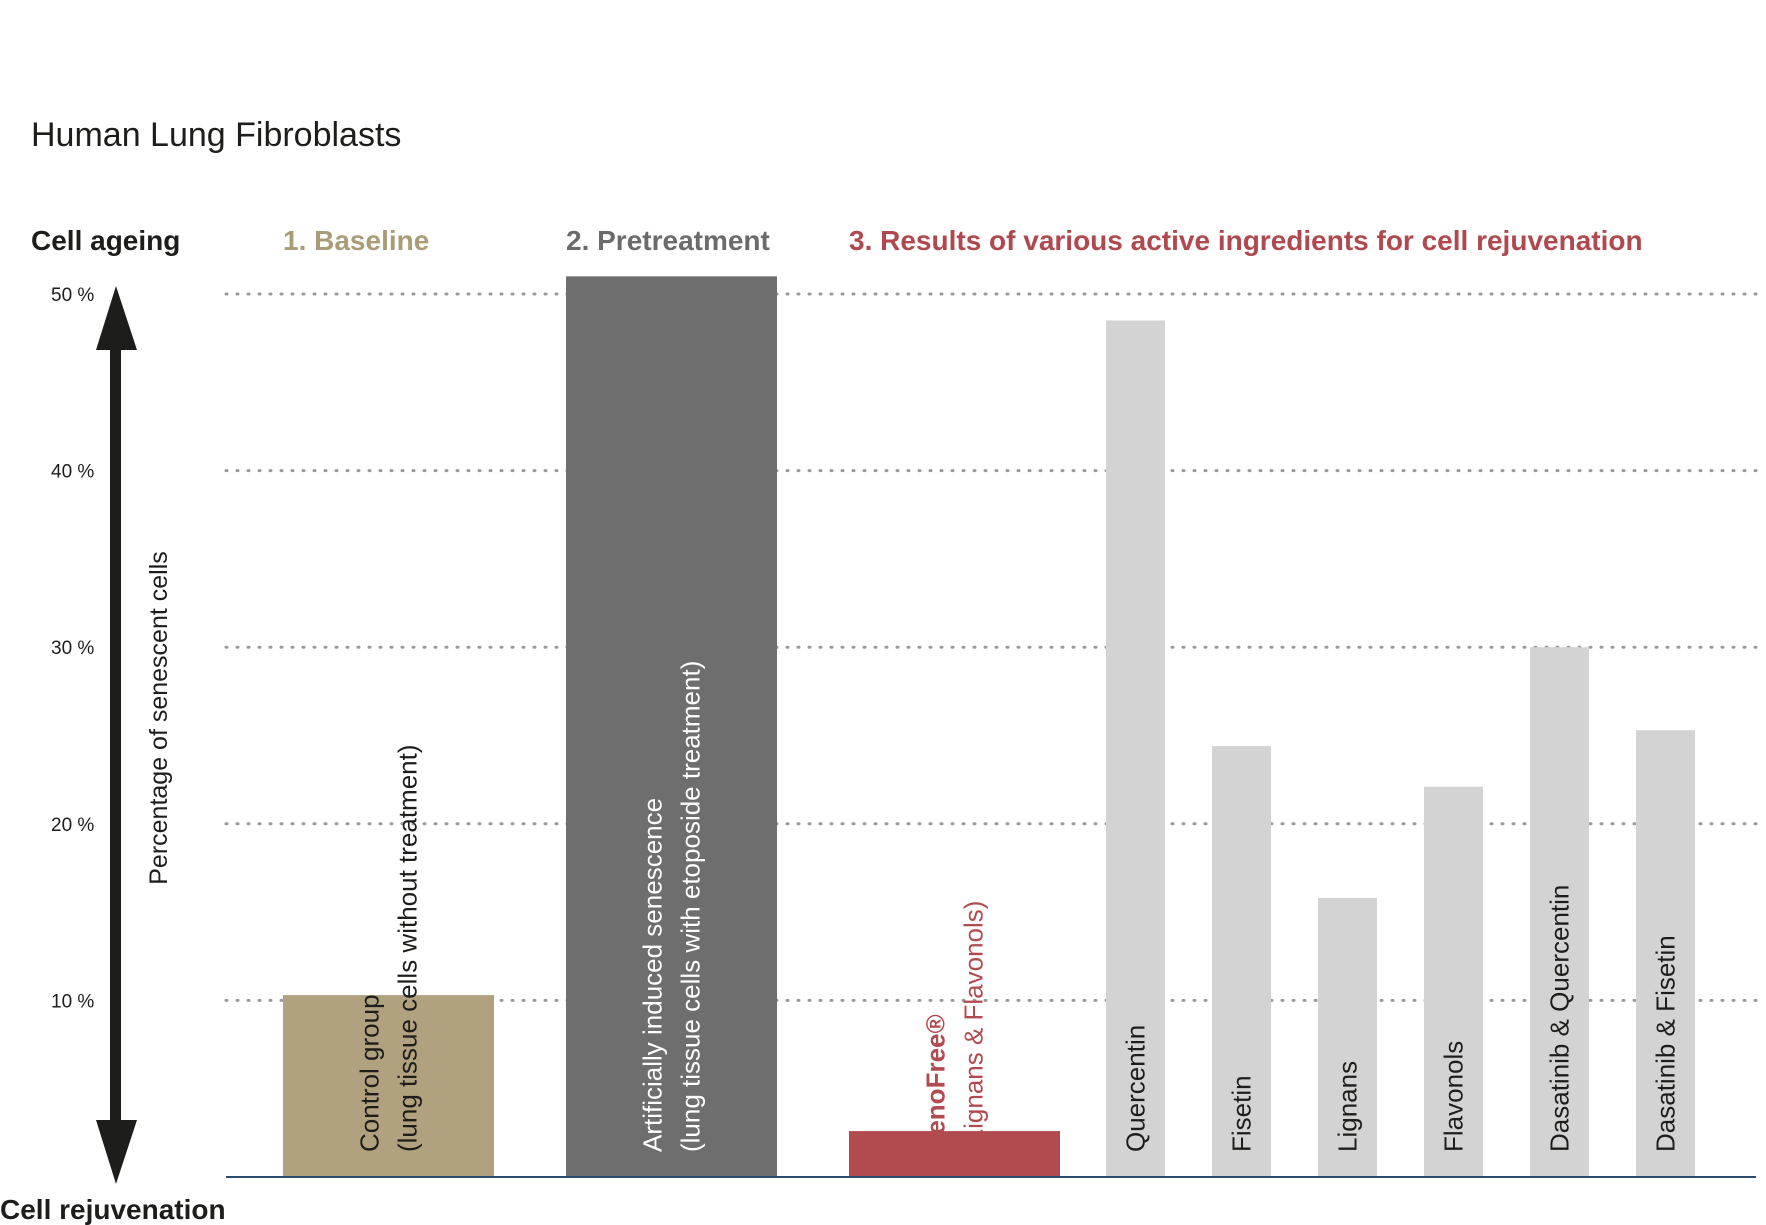 This screenshot has width=1766, height=1225. What do you see at coordinates (1666, 1043) in the screenshot?
I see `bar-label-dasatinib-fisetin: Dasatinib & Fisetin` at bounding box center [1666, 1043].